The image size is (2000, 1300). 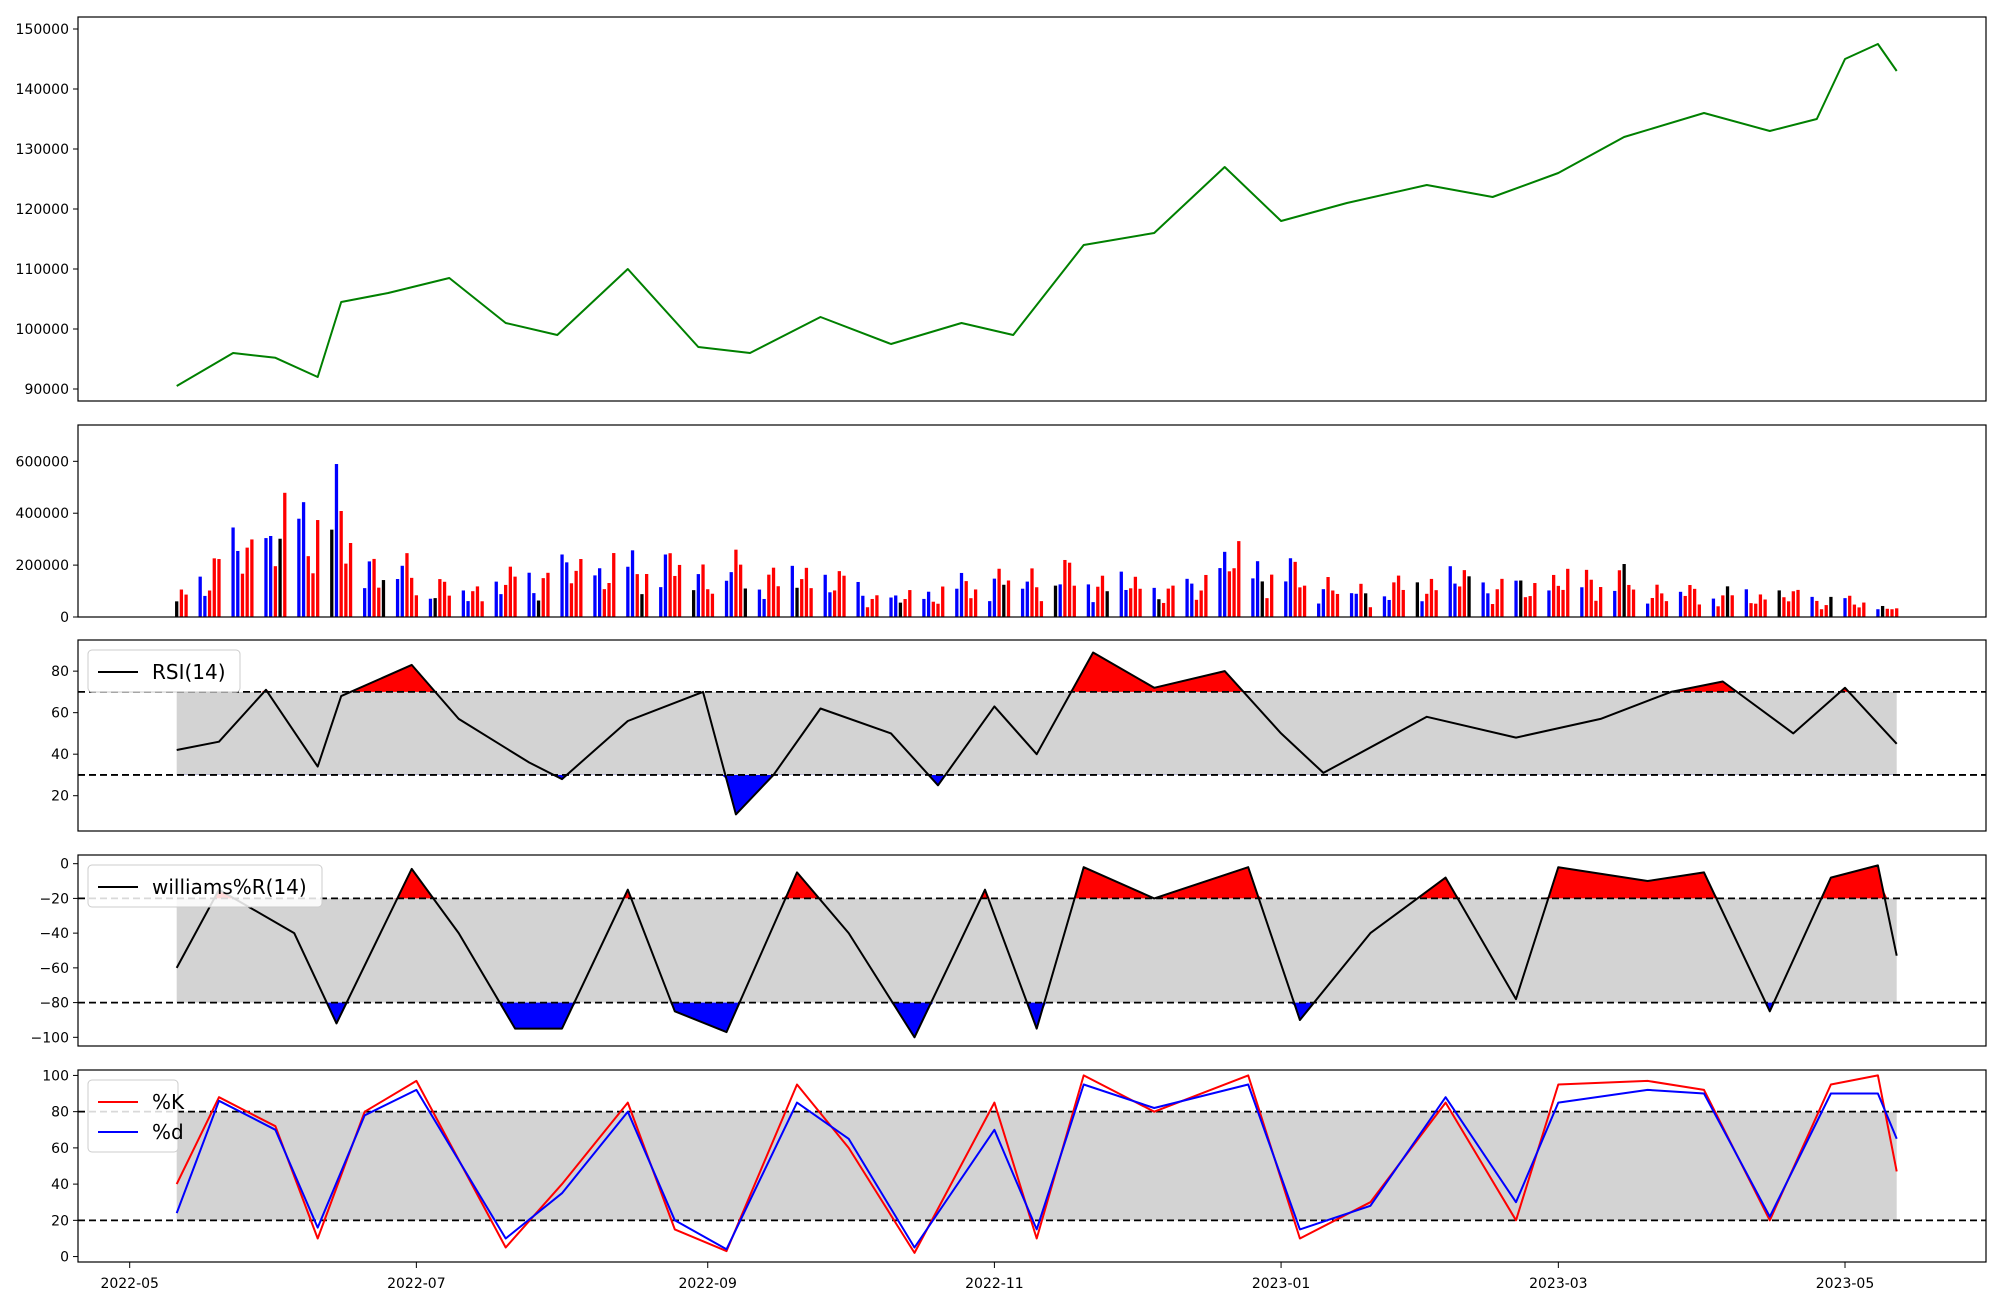 What do you see at coordinates (1845, 1284) in the screenshot?
I see `x-tick-label: 2023-05` at bounding box center [1845, 1284].